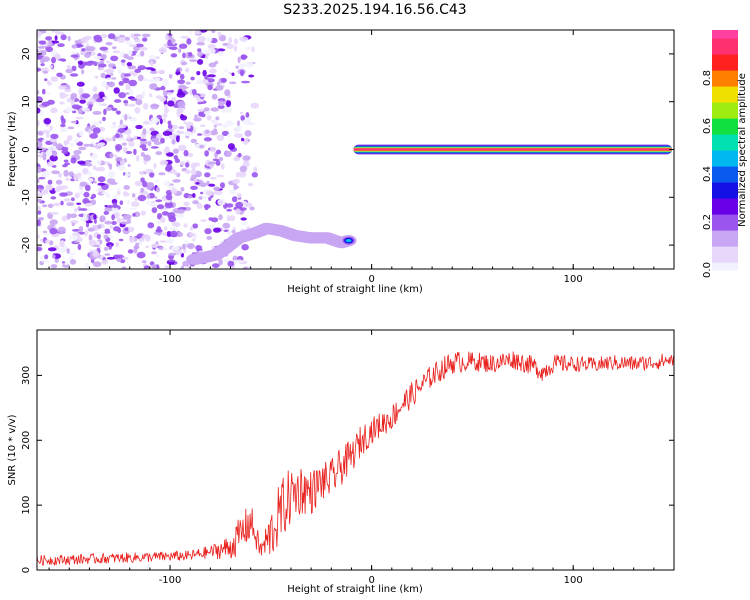 This screenshot has height=600, width=750. Describe the element at coordinates (742, 150) in the screenshot. I see `colorbar-label: Normalized spectral amplitude` at that location.